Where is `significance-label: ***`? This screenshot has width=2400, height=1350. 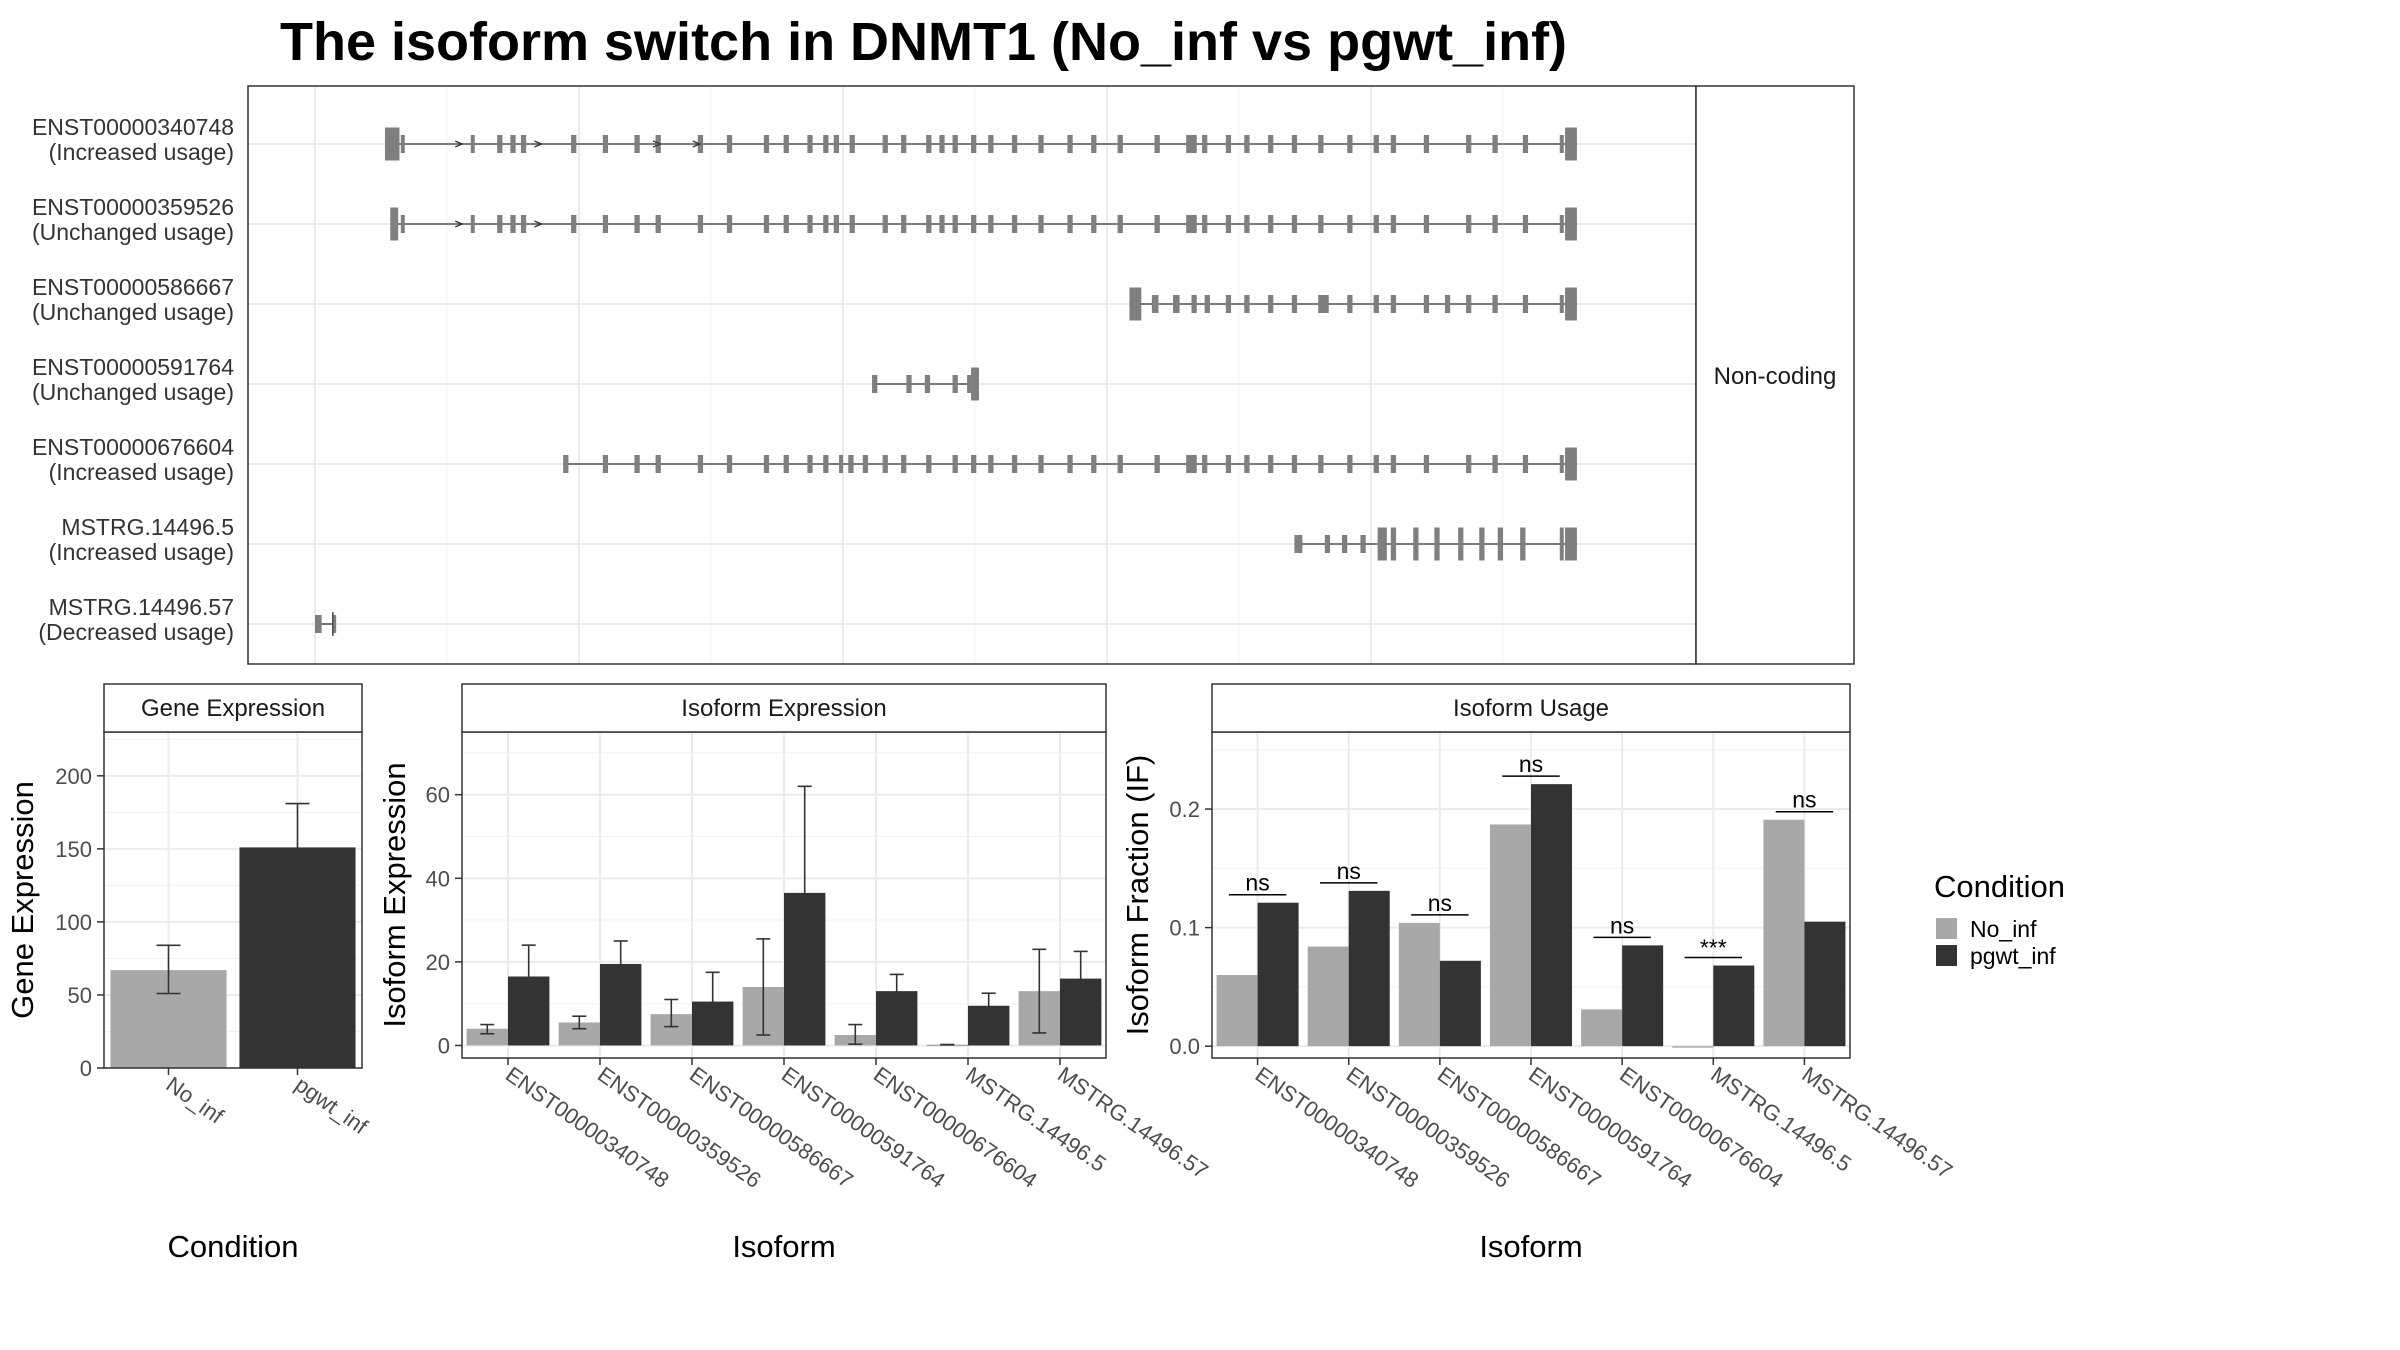
significance-label: *** is located at coordinates (1713, 948).